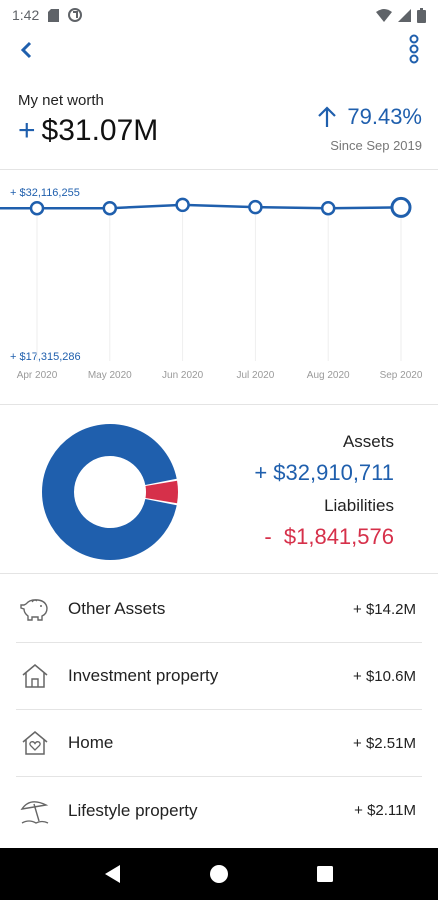 The image size is (438, 900). I want to click on donut-liabilities-segment, so click(161, 492).